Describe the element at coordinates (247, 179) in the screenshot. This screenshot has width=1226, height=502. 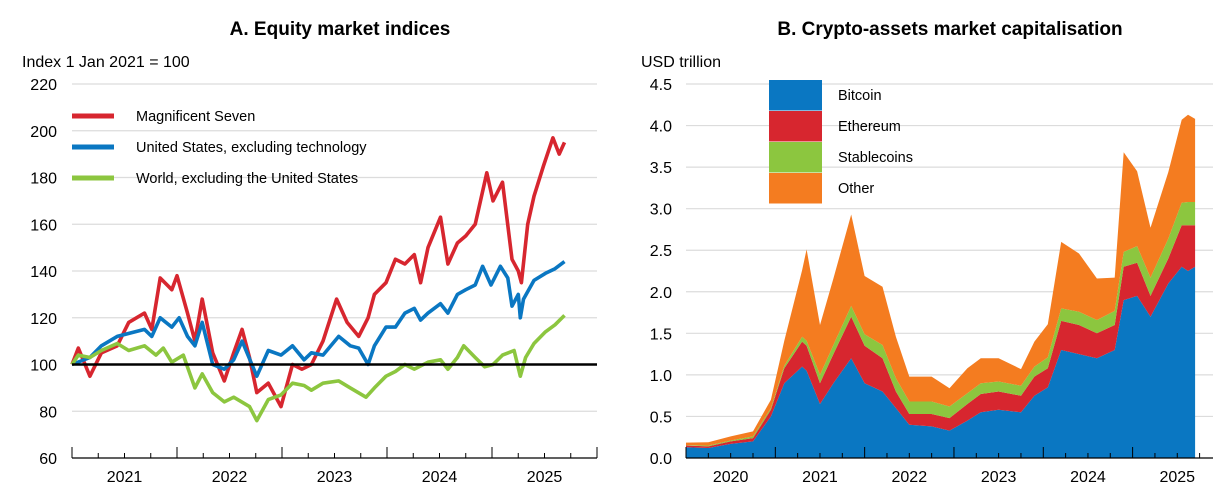
I see `legend-label: World, excluding the United States` at that location.